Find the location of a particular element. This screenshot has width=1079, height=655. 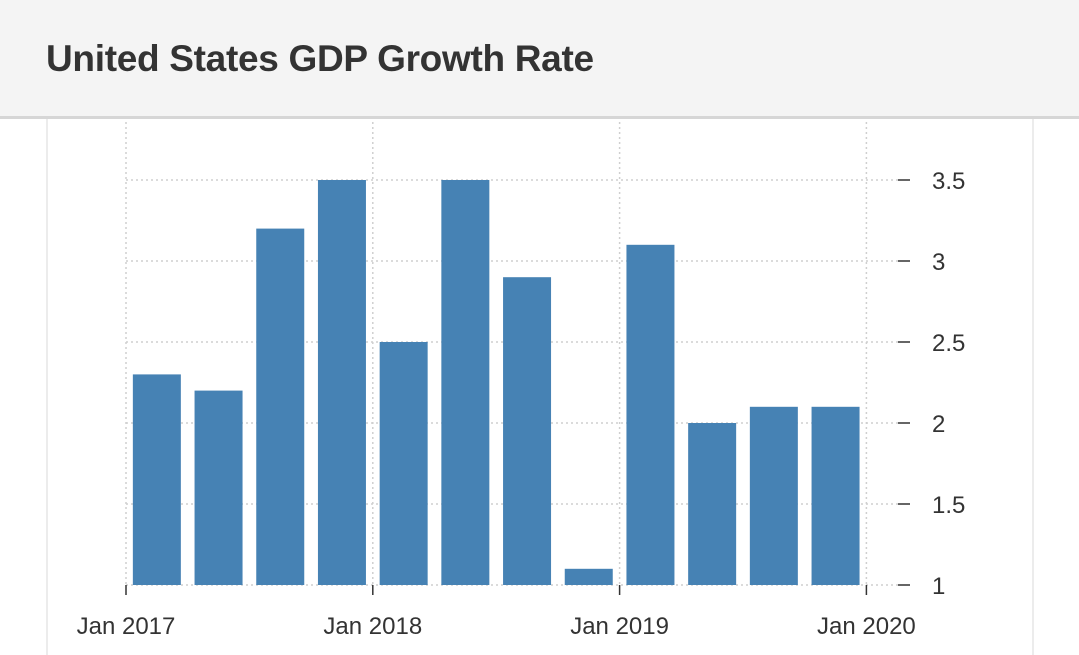

y-tick-label: 2.5 is located at coordinates (948, 343).